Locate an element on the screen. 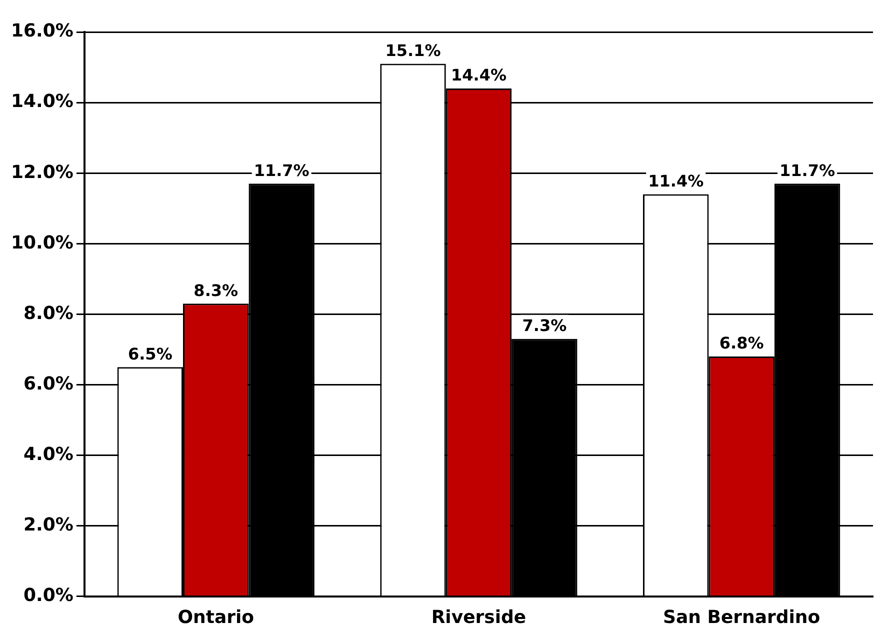 The image size is (895, 644). x-tick-label: Riverside is located at coordinates (478, 617).